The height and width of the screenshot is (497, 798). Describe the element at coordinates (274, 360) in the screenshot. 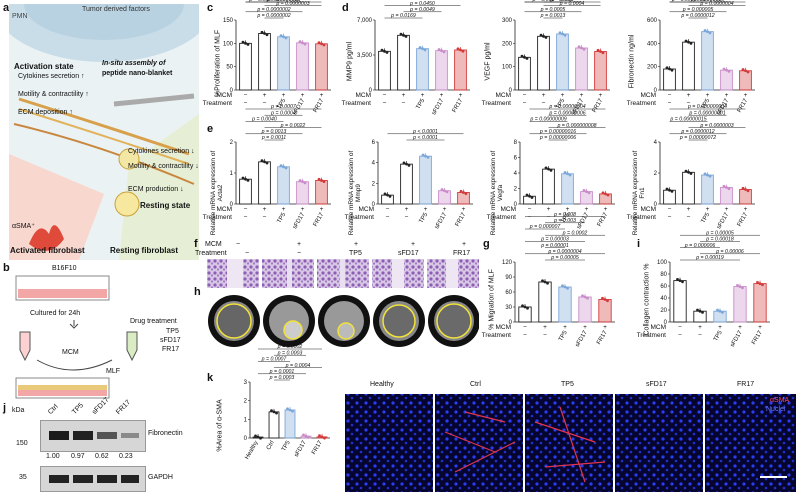

I see `k-pvalue: p = 0.0007` at that location.